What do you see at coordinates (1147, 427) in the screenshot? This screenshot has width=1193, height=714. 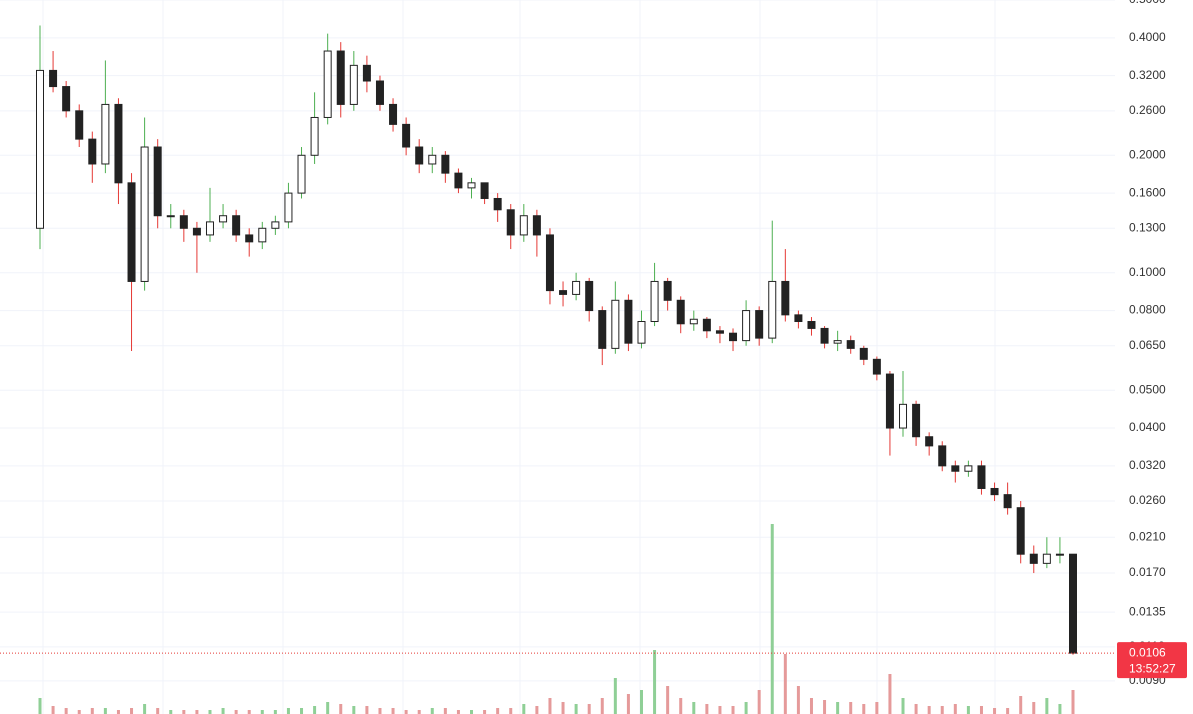 I see `y-tick-label: 0.0400` at bounding box center [1147, 427].